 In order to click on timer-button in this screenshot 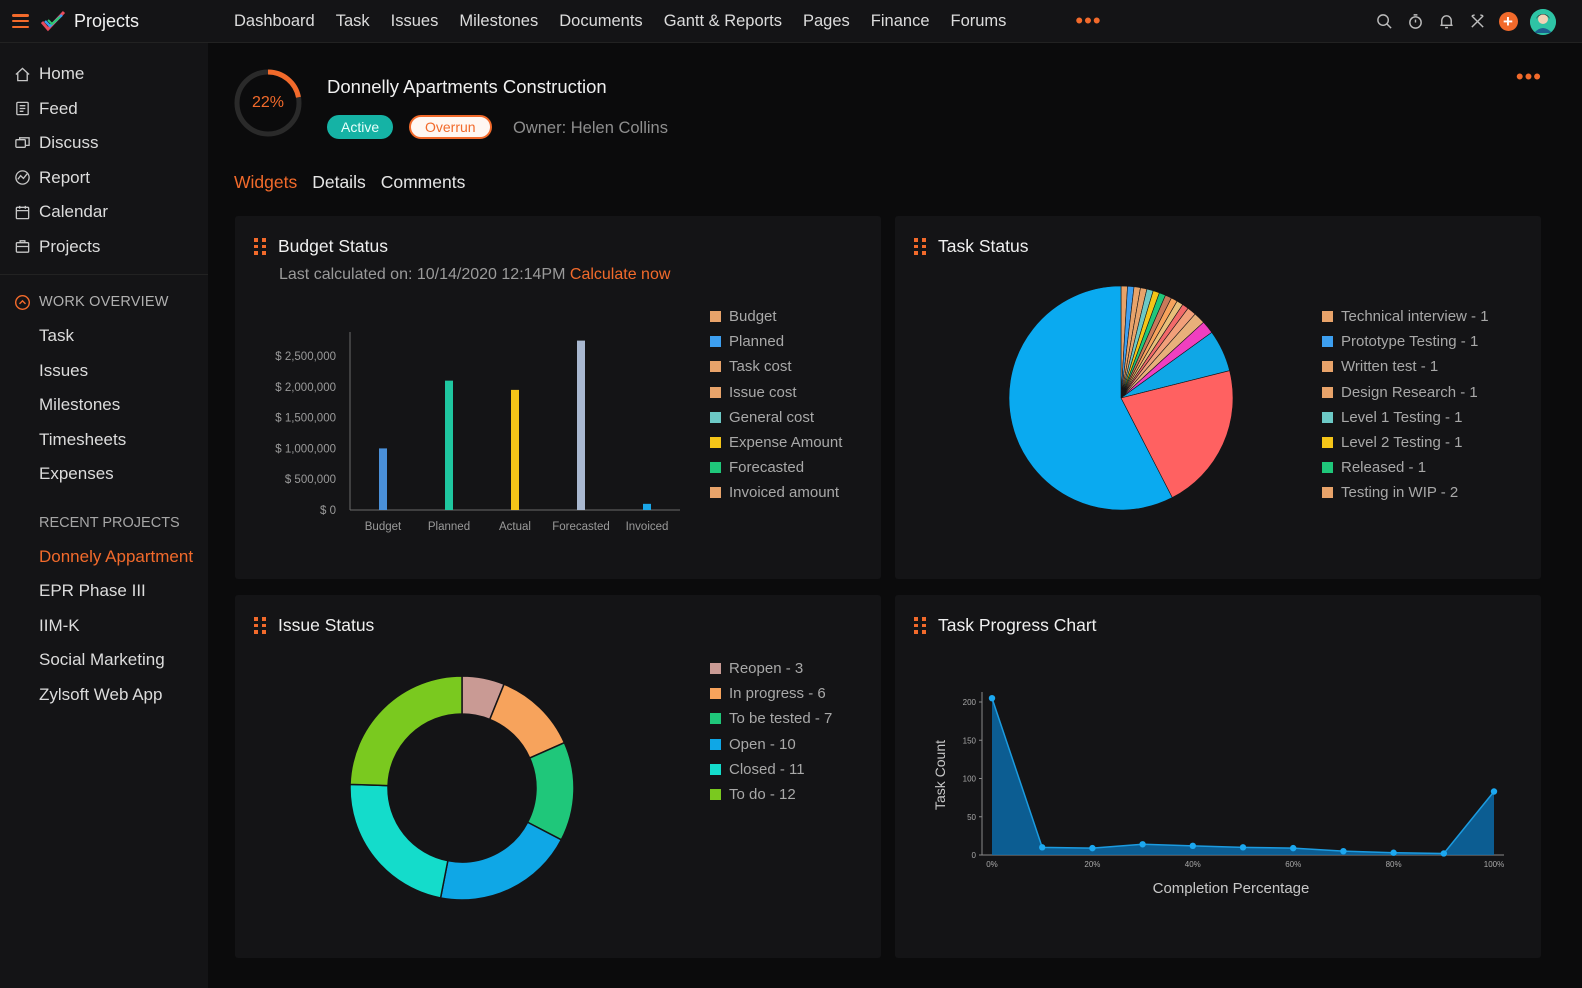, I will do `click(1415, 22)`.